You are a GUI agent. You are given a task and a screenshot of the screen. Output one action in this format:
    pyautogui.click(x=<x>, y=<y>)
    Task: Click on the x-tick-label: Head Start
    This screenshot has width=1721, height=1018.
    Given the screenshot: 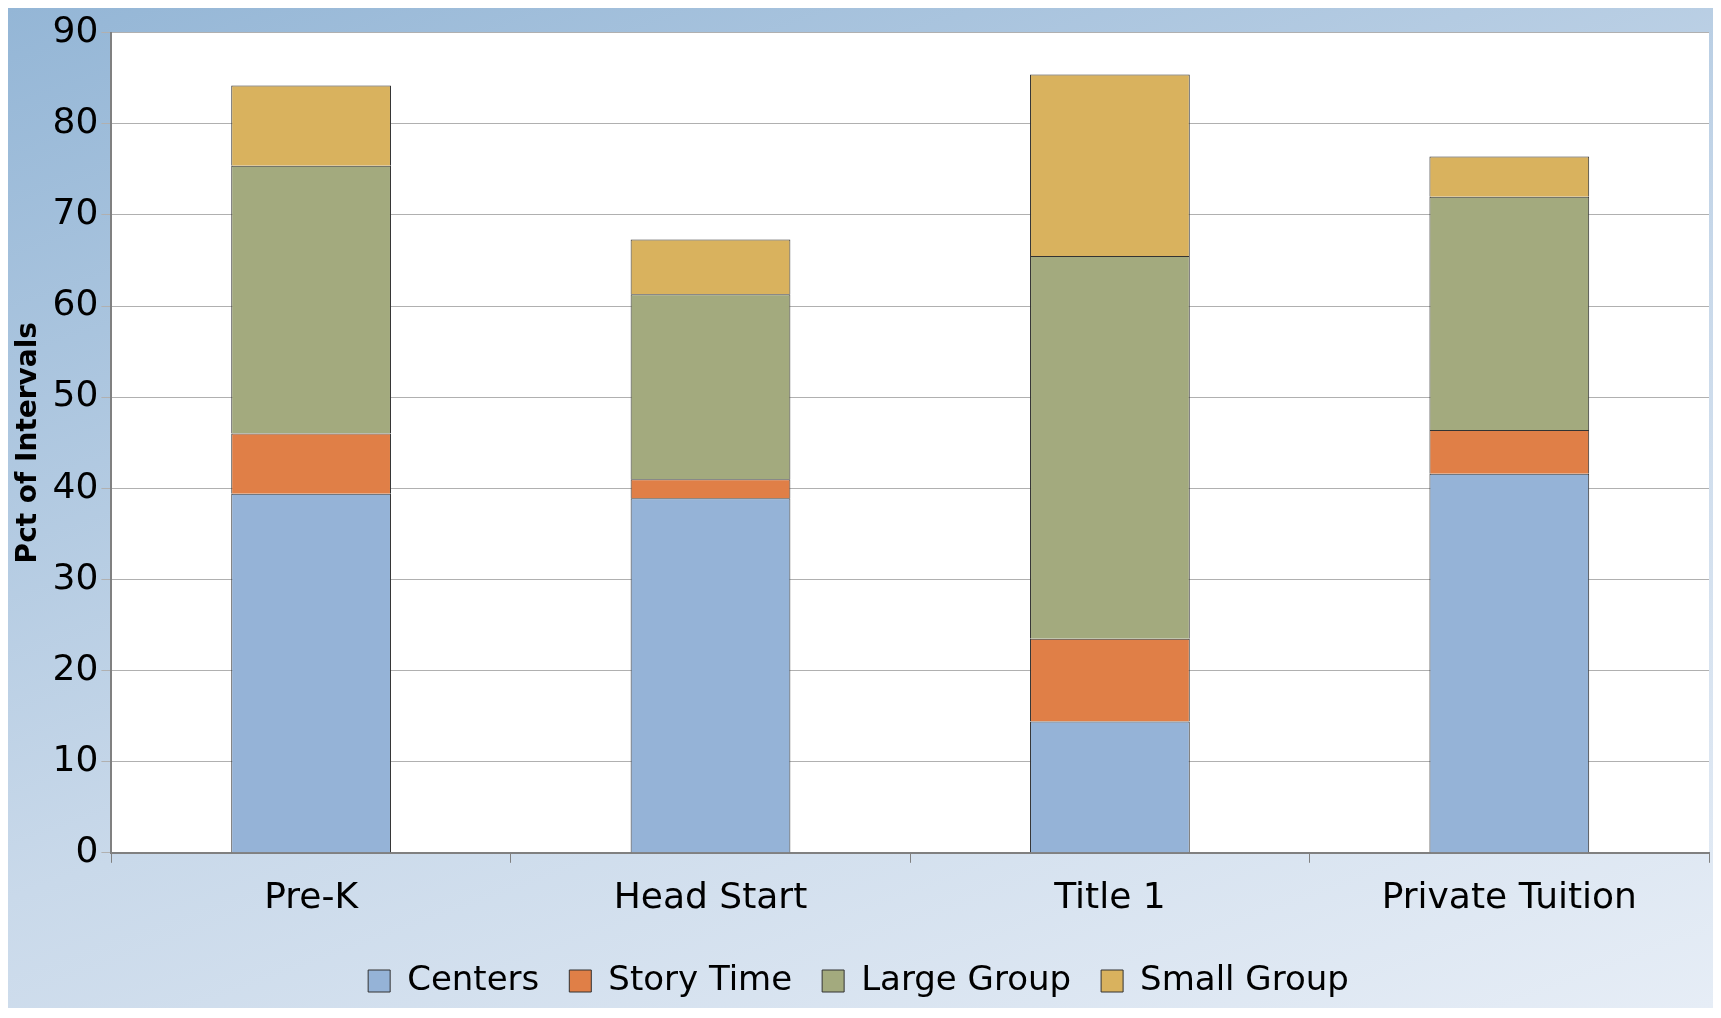 What is the action you would take?
    pyautogui.click(x=710, y=895)
    